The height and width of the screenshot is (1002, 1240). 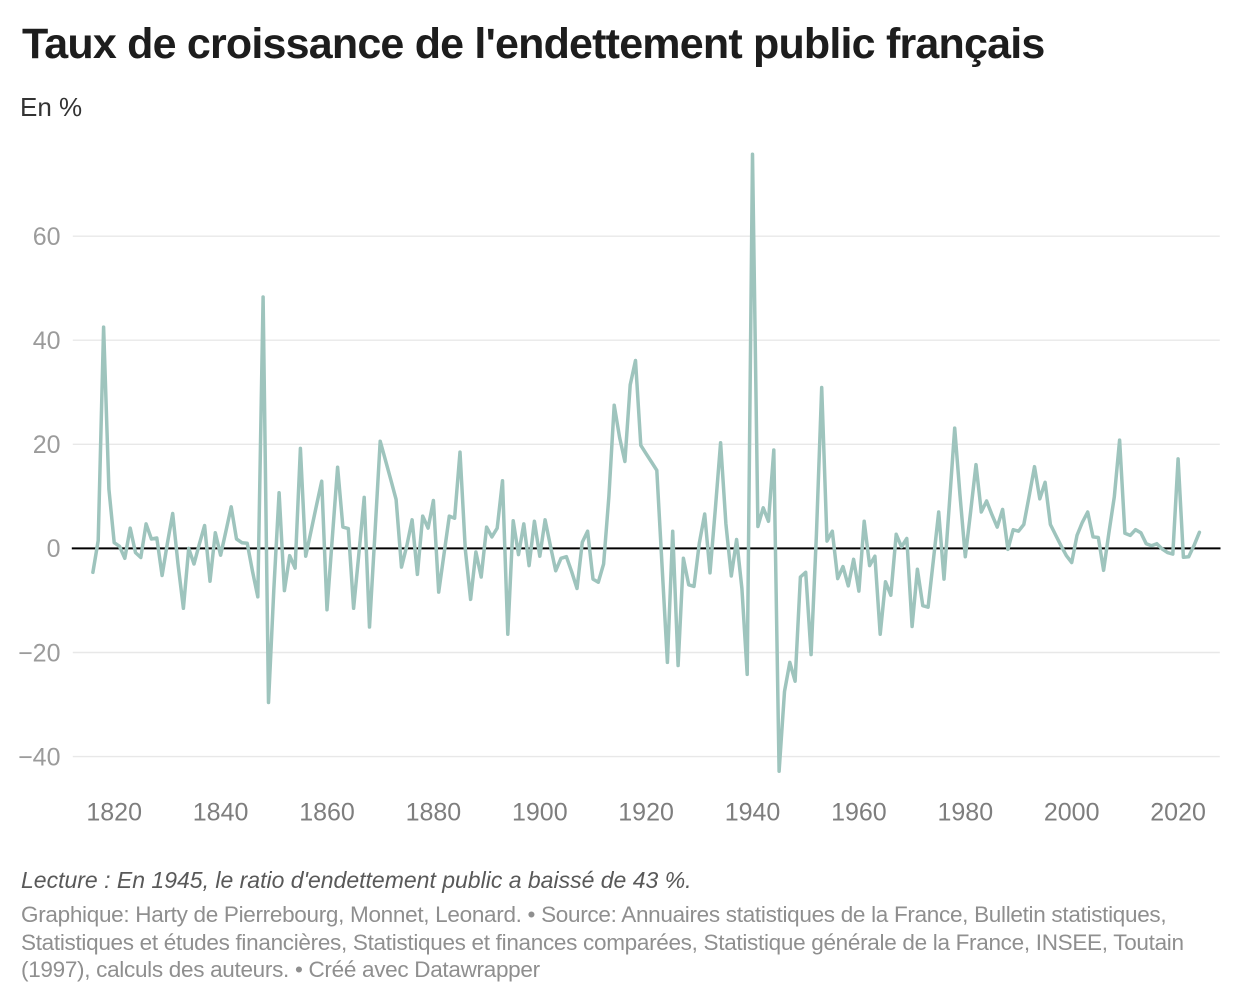 What do you see at coordinates (114, 813) in the screenshot?
I see `svg-text: 1820` at bounding box center [114, 813].